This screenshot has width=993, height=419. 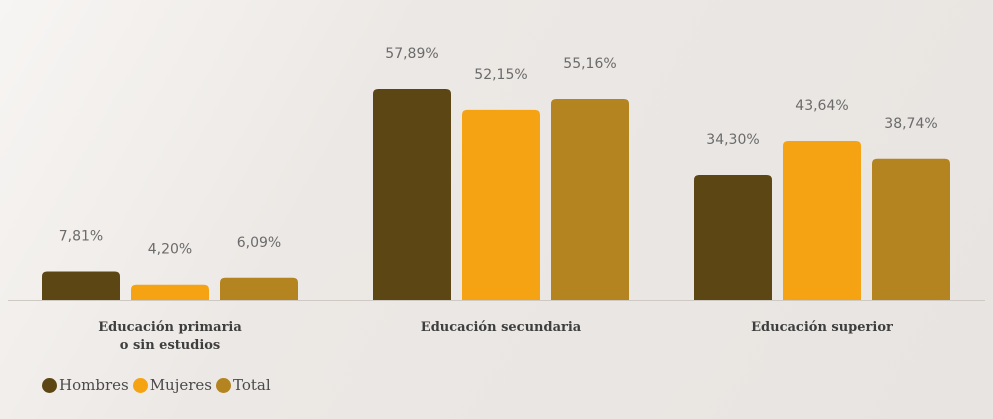 What do you see at coordinates (411, 54) in the screenshot?
I see `value-label-hombres-2: 57,89%` at bounding box center [411, 54].